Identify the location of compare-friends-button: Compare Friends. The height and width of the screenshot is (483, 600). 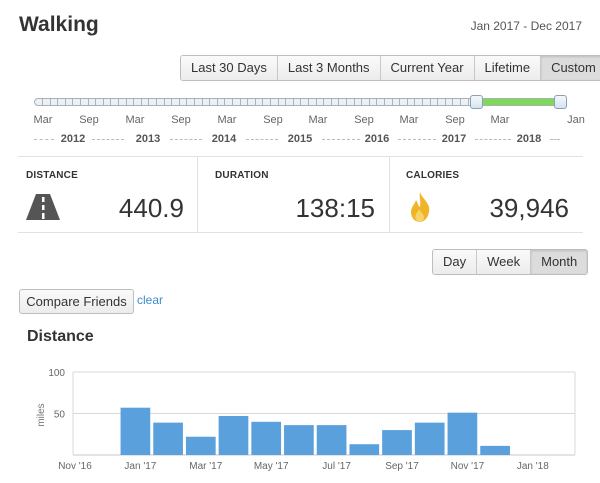
(76, 301).